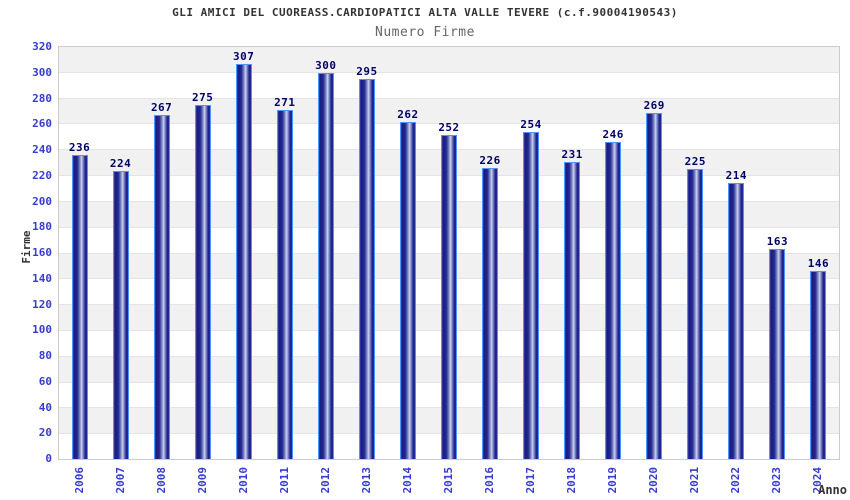  I want to click on y-tick-label: 320, so click(42, 46).